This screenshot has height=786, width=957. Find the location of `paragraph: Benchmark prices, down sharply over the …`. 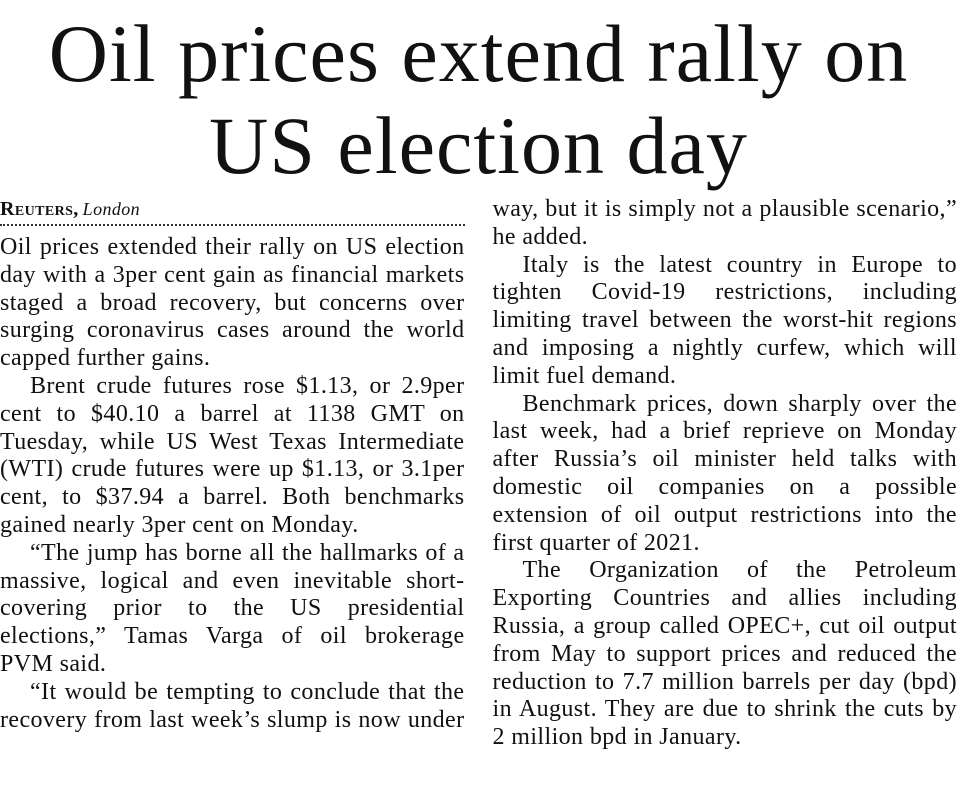

paragraph: Benchmark prices, down sharply over the … is located at coordinates (724, 473).